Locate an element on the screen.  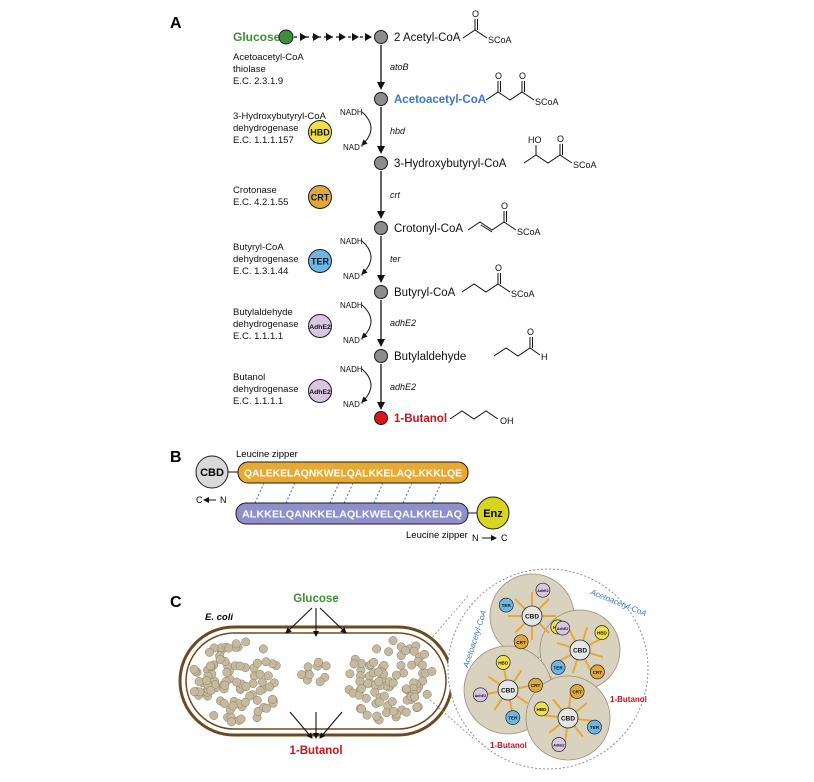
gene-hbd: hbd is located at coordinates (398, 131).